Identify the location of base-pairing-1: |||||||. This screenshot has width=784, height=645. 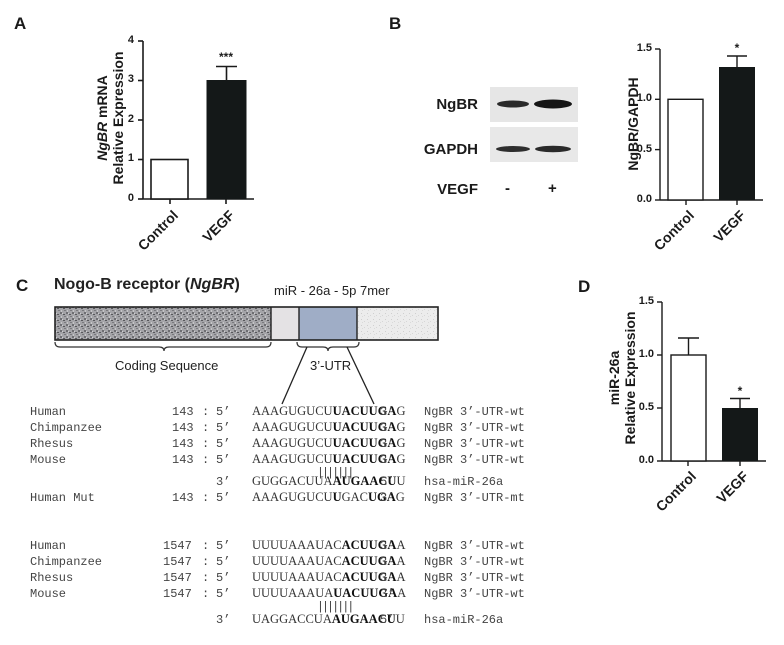
(337, 471).